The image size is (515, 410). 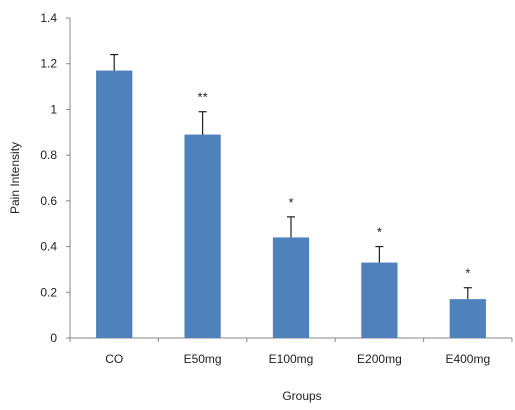 What do you see at coordinates (48, 292) in the screenshot?
I see `y-tick-label: 0.2` at bounding box center [48, 292].